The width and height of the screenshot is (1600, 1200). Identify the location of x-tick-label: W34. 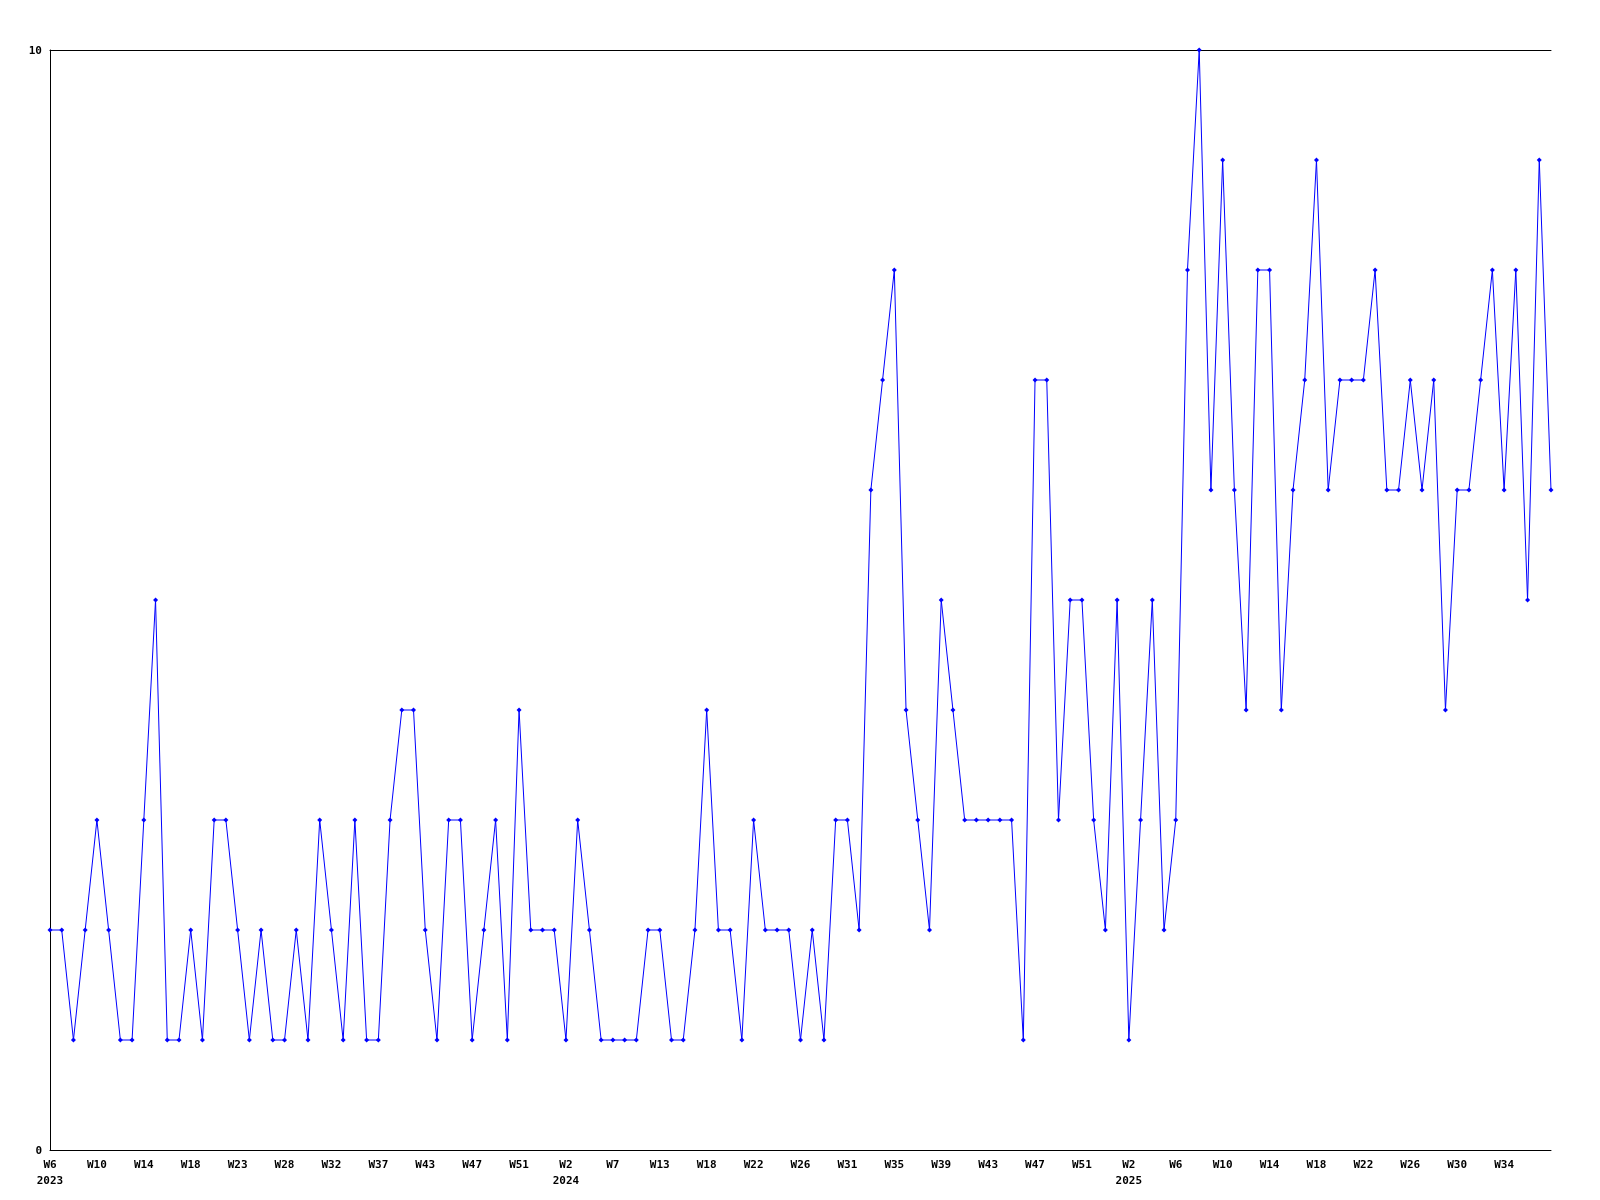
(1504, 1164).